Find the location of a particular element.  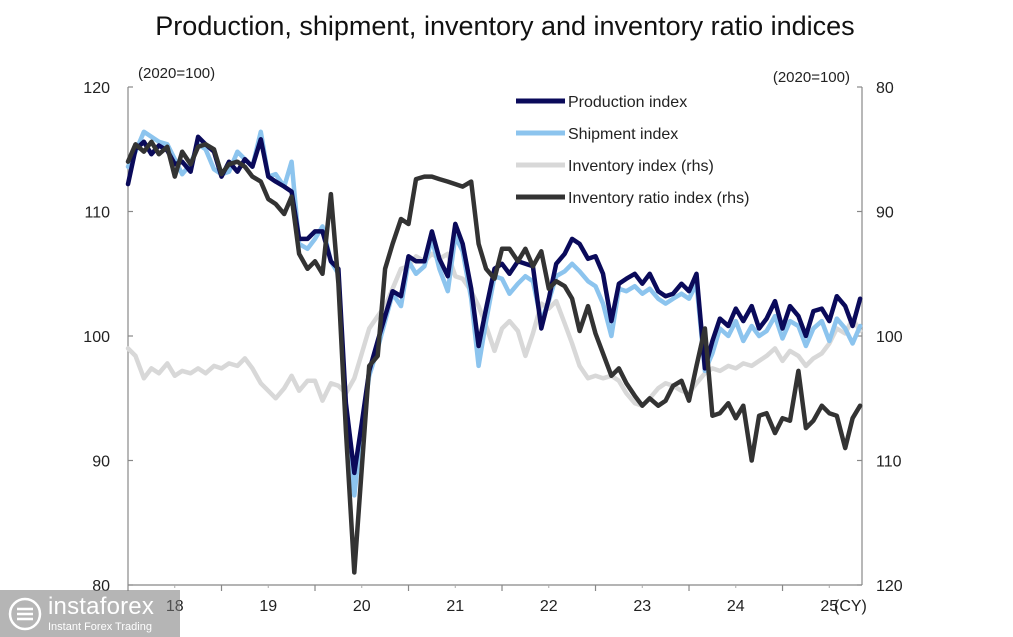

x-axis-unit: (CY) is located at coordinates (850, 606).